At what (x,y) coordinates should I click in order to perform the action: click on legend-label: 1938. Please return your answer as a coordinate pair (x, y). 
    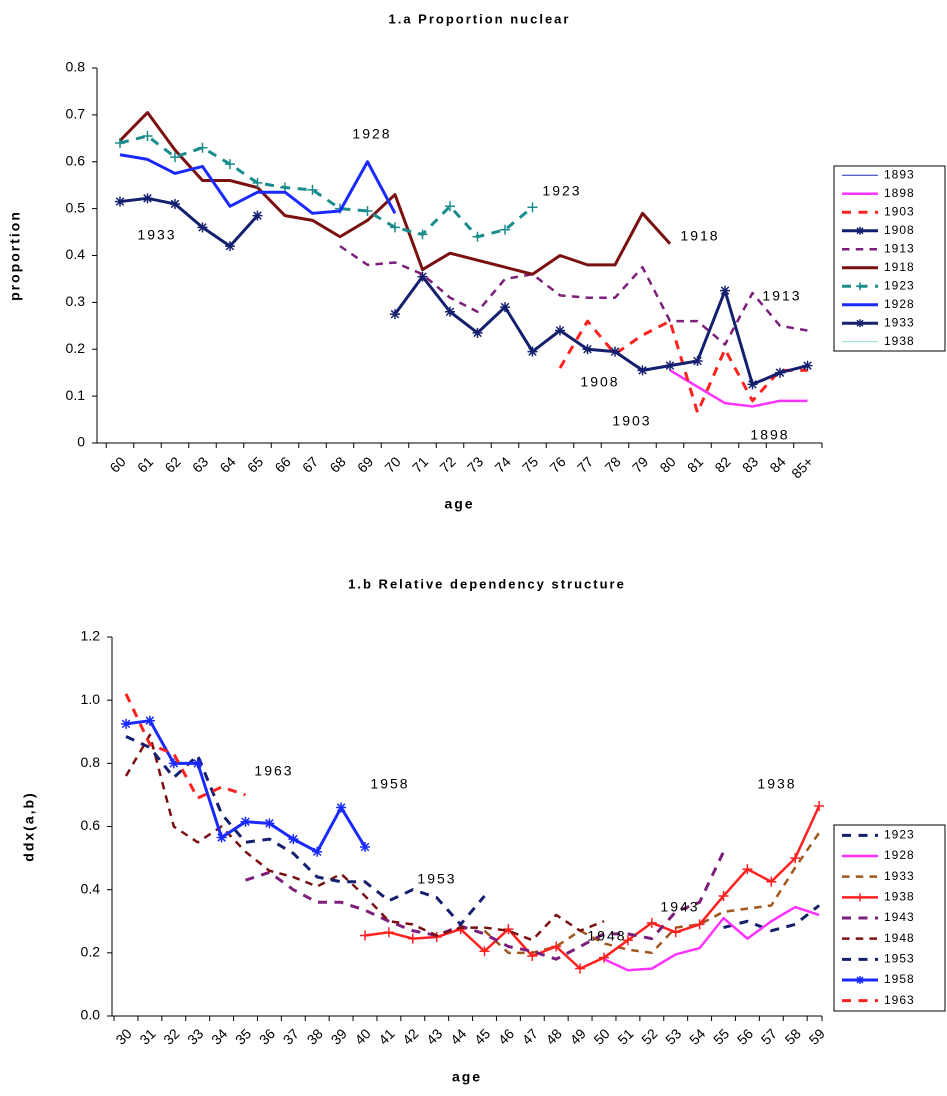
    Looking at the image, I should click on (899, 897).